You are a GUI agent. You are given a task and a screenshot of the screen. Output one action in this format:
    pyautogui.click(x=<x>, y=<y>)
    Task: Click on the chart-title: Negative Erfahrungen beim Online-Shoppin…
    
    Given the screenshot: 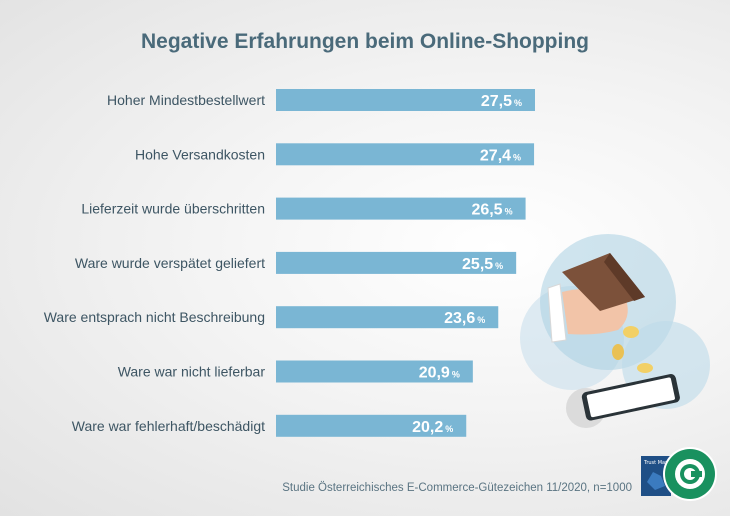 What is the action you would take?
    pyautogui.click(x=365, y=41)
    